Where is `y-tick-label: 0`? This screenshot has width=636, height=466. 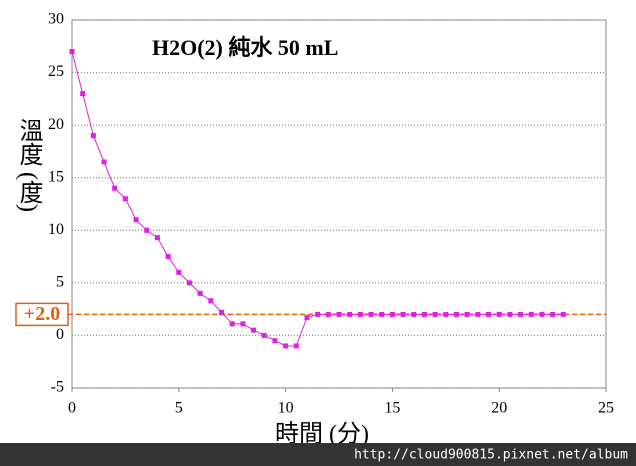
y-tick-label: 0 is located at coordinates (60, 334).